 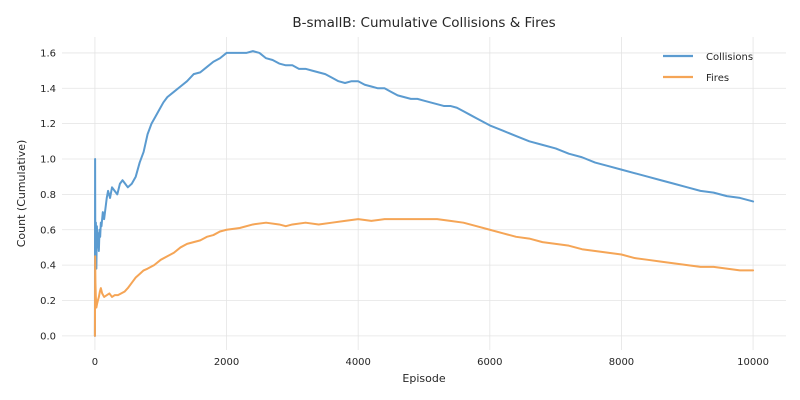 What do you see at coordinates (423, 378) in the screenshot?
I see `x-axis-title: Episode` at bounding box center [423, 378].